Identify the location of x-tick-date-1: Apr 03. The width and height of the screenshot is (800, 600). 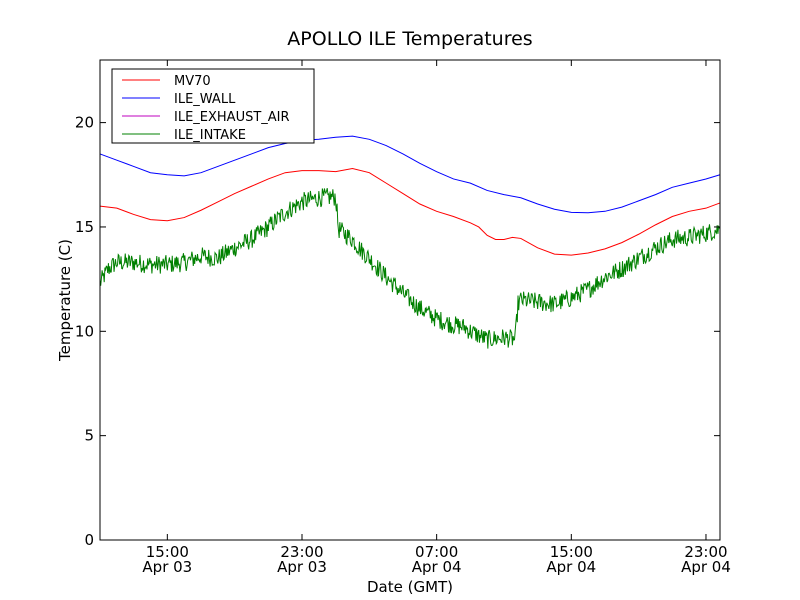
(302, 567).